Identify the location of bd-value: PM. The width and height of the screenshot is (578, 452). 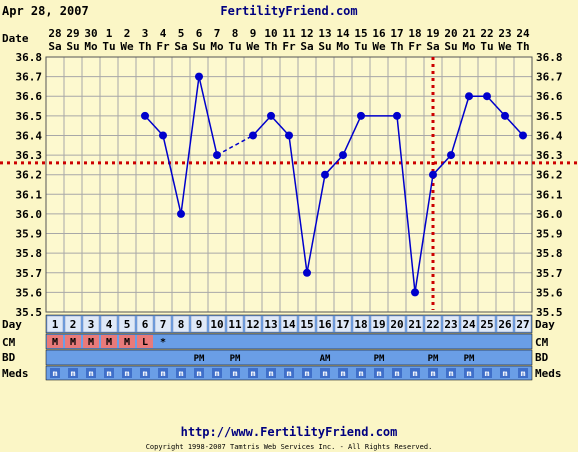
(379, 359).